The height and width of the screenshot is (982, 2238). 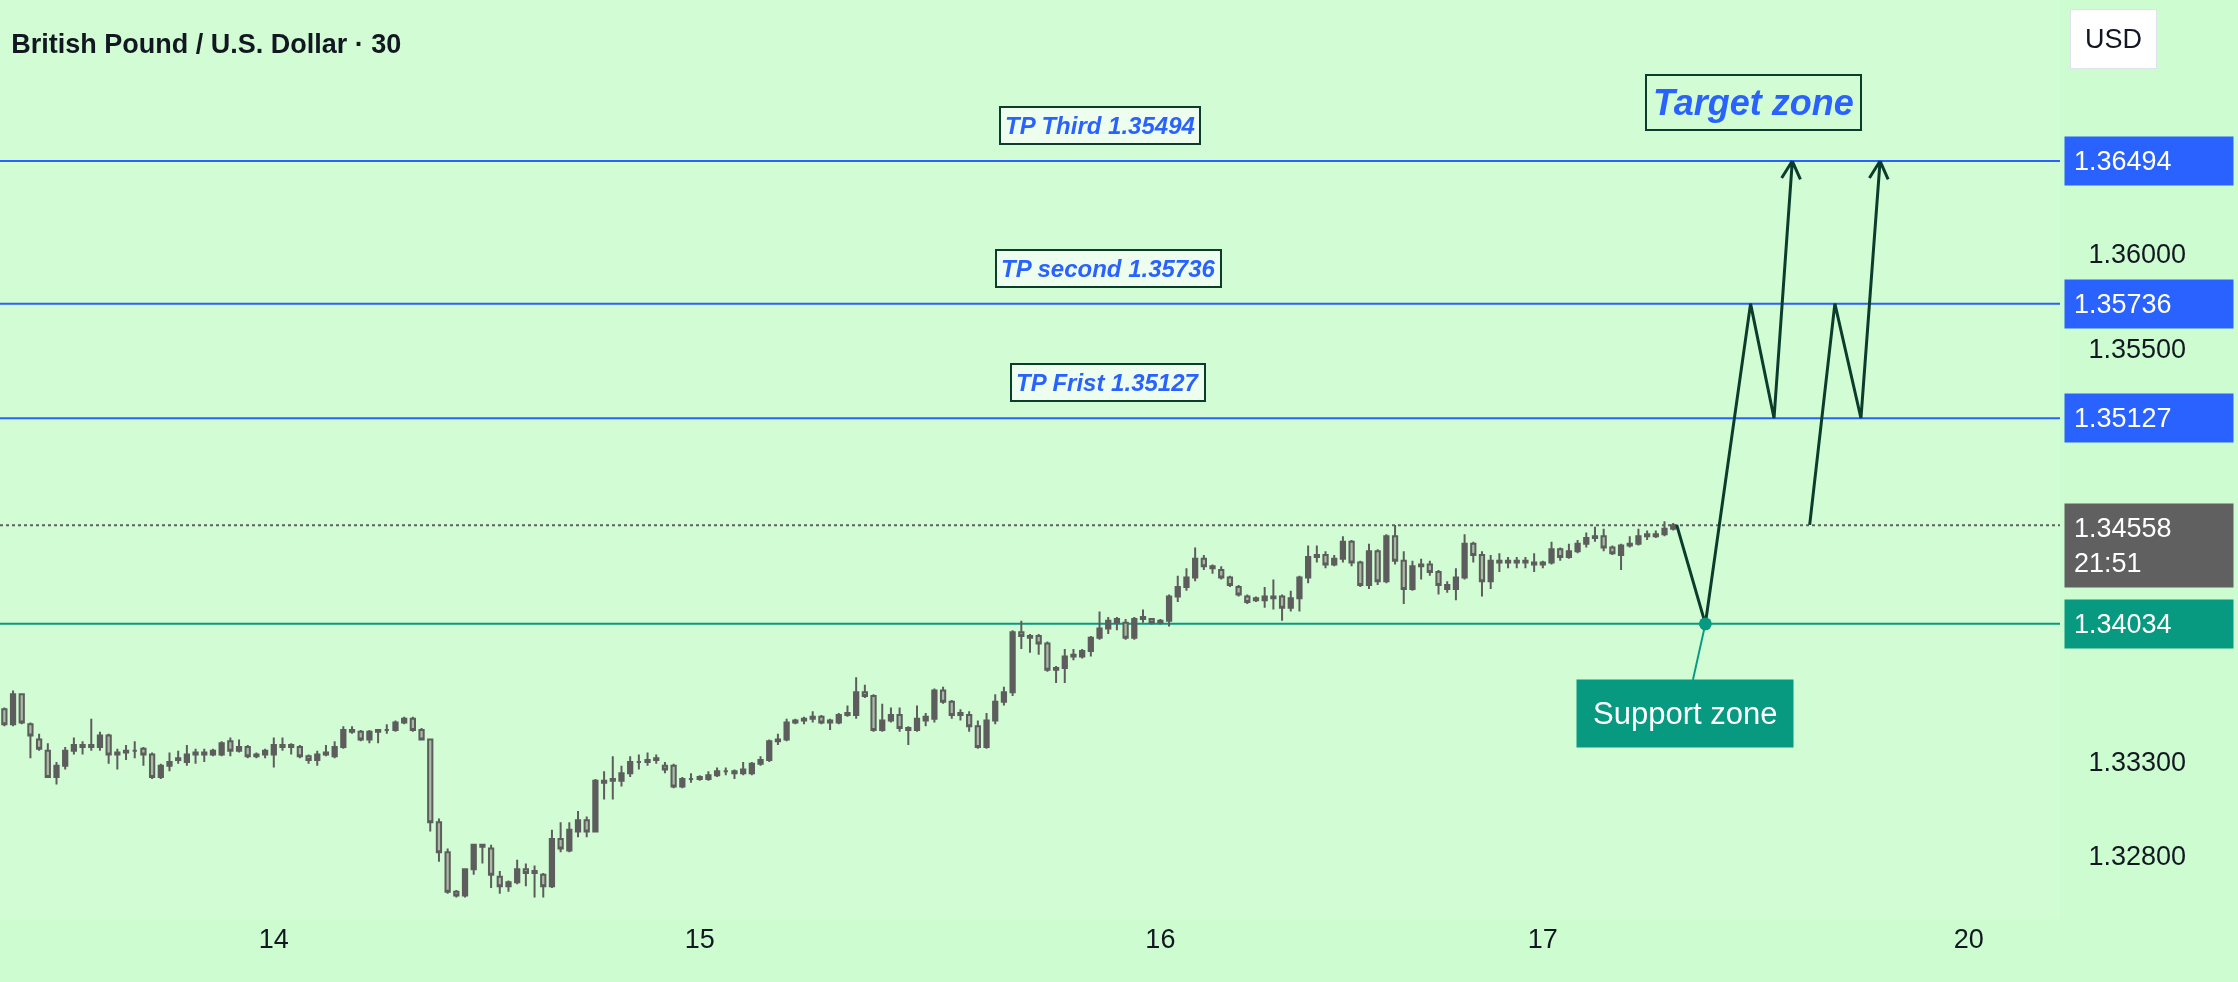 What do you see at coordinates (2123, 624) in the screenshot?
I see `ref-line-label: 1.34034` at bounding box center [2123, 624].